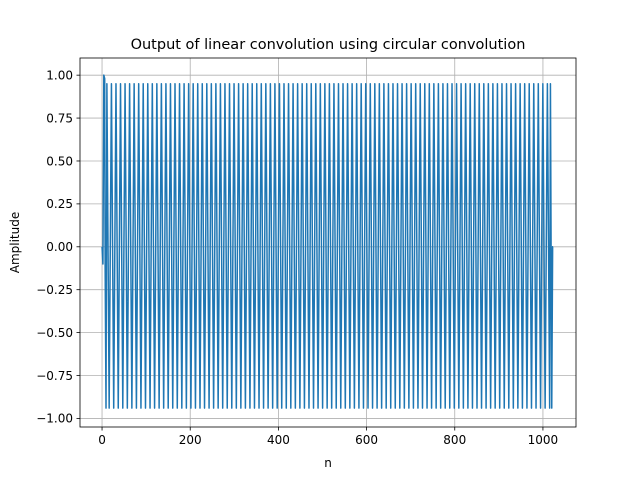  Describe the element at coordinates (278, 440) in the screenshot. I see `x-tick-label: 400` at that location.